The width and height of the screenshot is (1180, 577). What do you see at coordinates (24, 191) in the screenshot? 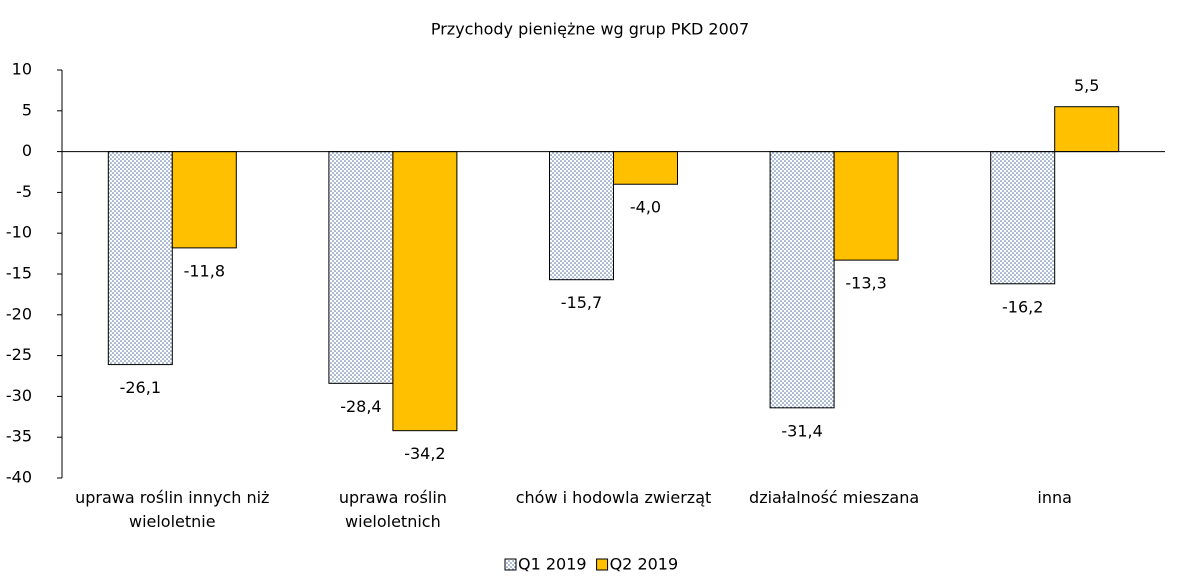
I see `y-tick-label: -5` at bounding box center [24, 191].